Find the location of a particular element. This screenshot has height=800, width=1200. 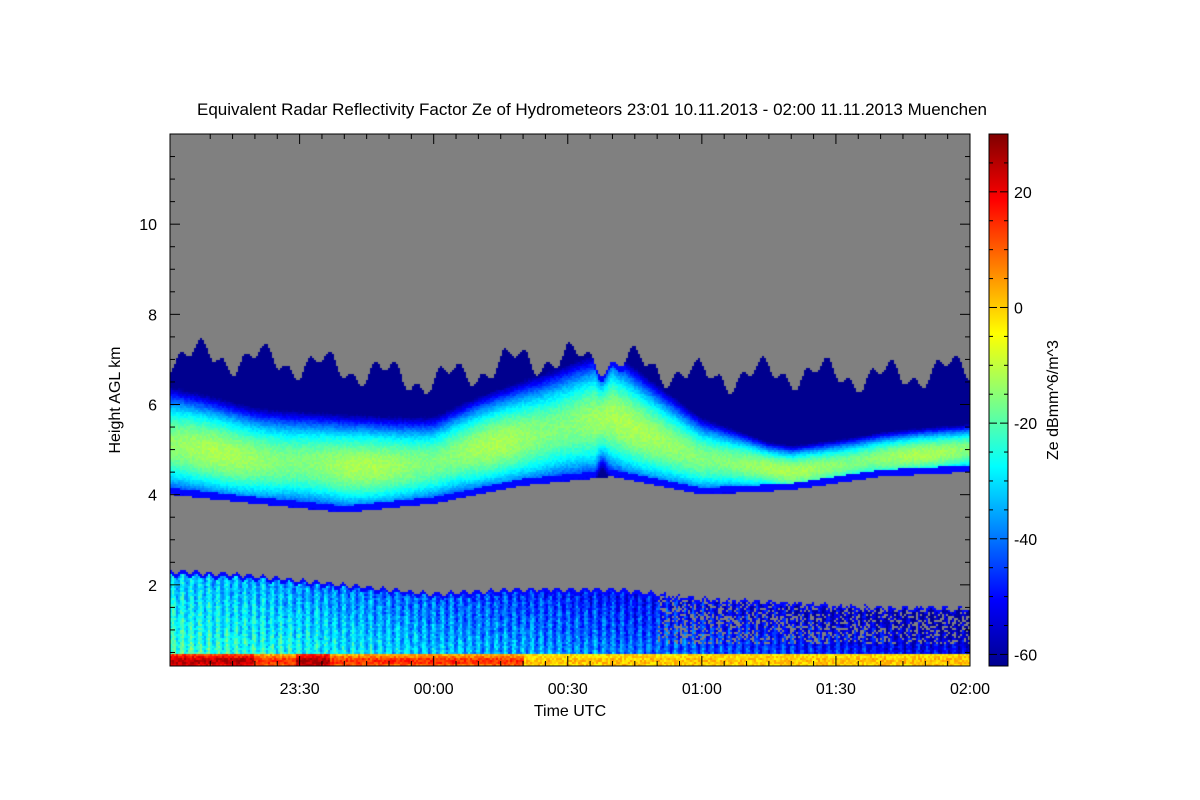

colorbar: 20 0 -20 -40 -60 is located at coordinates (1012, 400).